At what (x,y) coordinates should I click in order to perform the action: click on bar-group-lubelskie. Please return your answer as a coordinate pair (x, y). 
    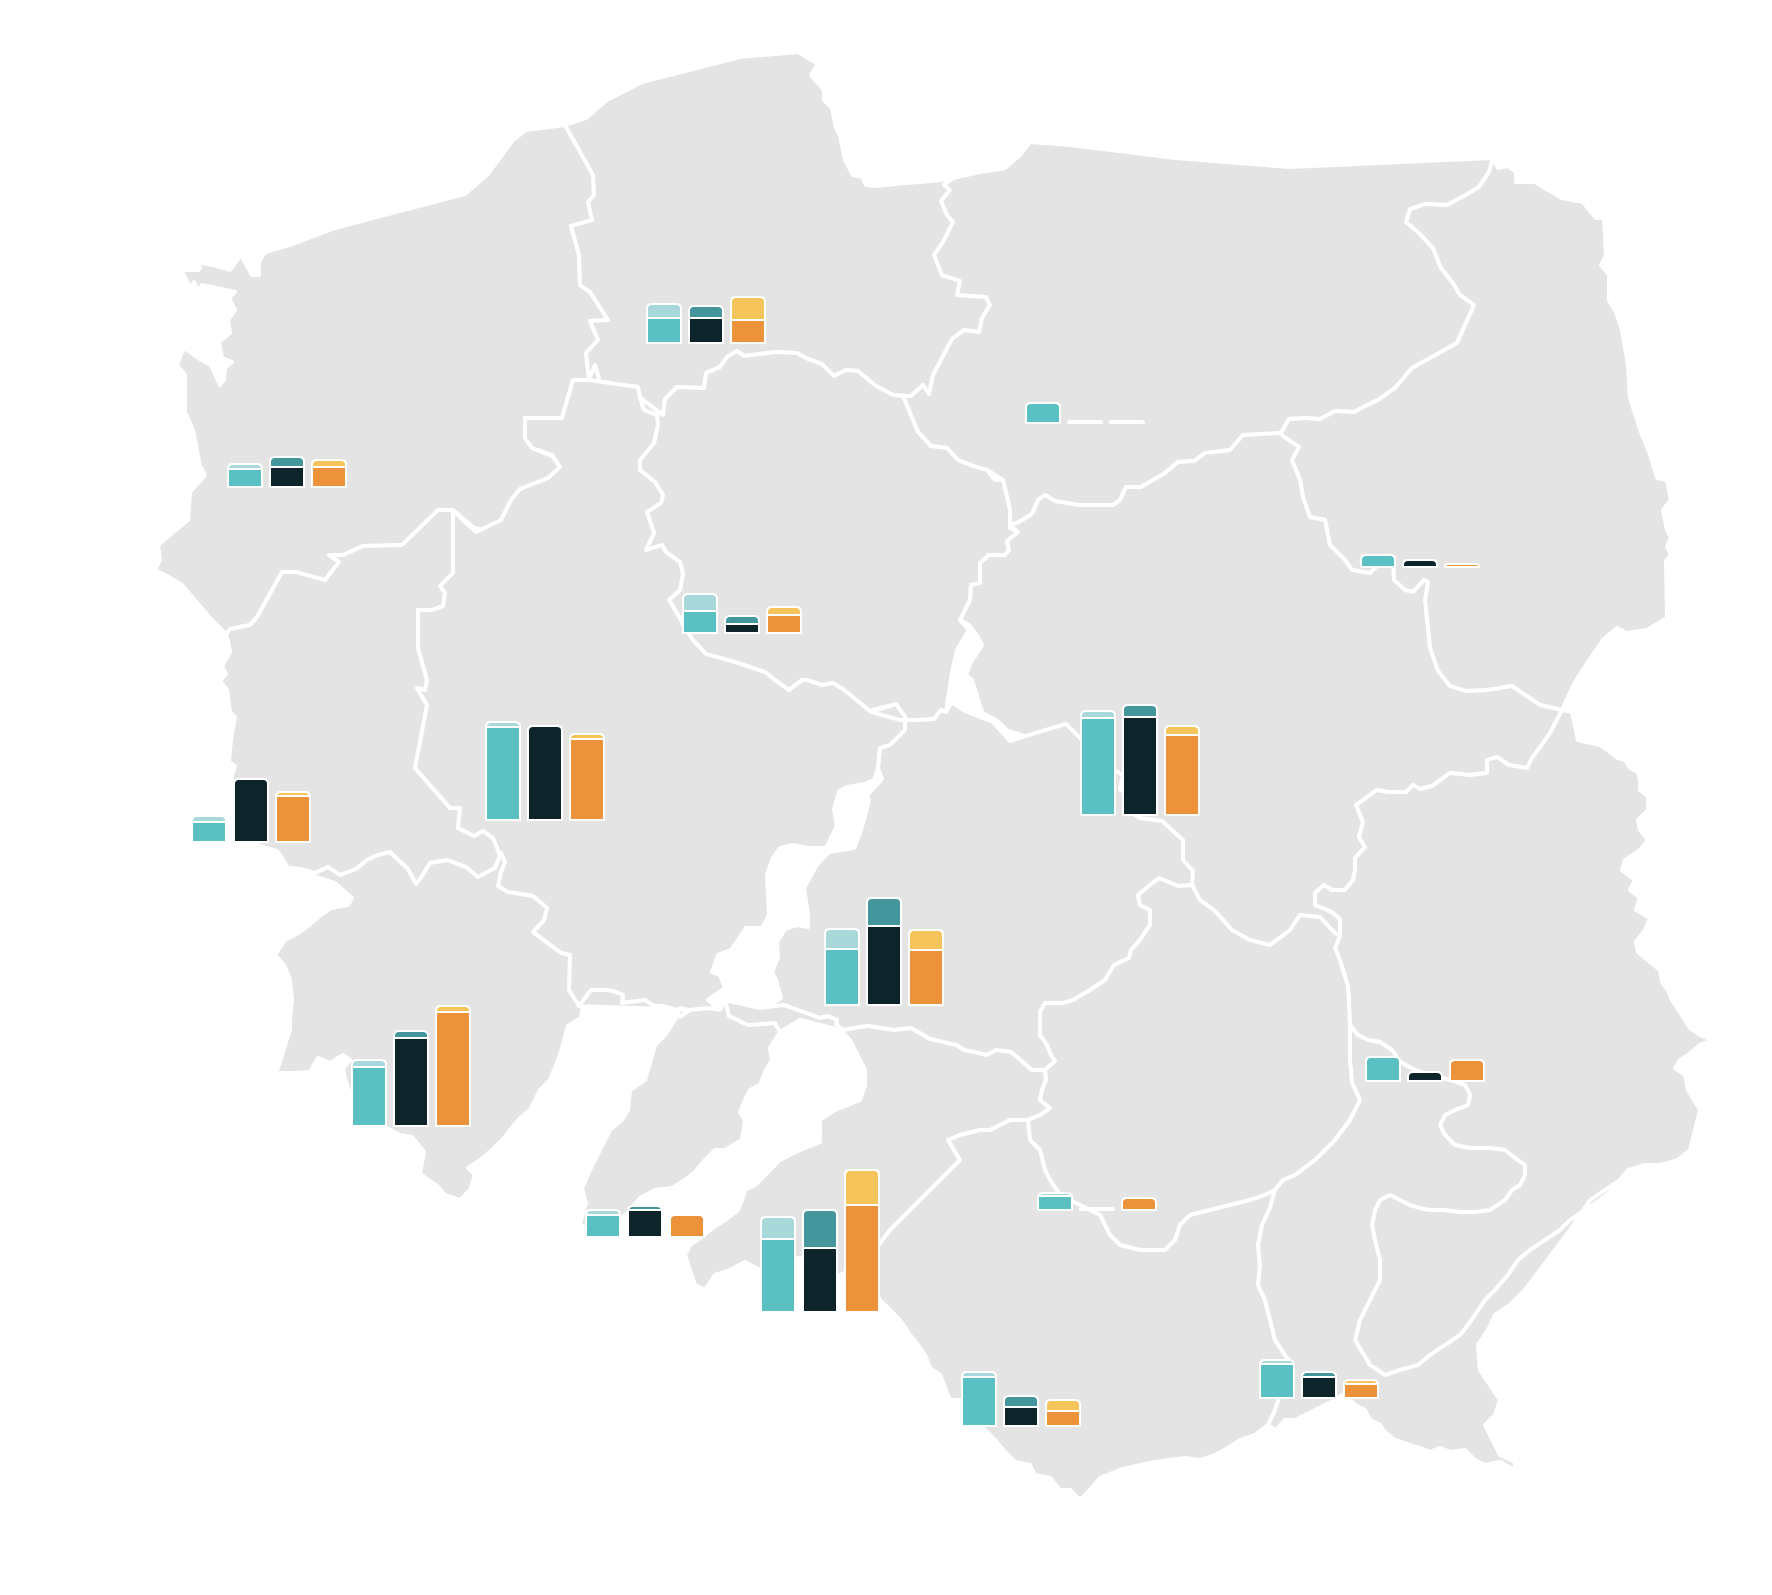
    Looking at the image, I should click on (1425, 1069).